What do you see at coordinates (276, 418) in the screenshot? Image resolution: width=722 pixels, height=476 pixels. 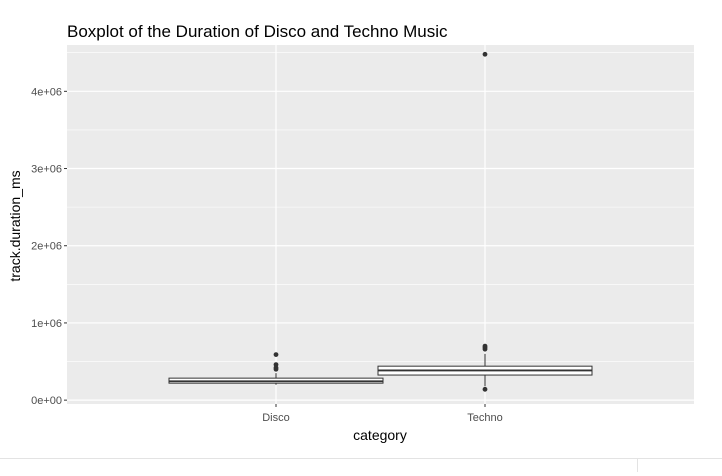 I see `x-tick-label: Disco` at bounding box center [276, 418].